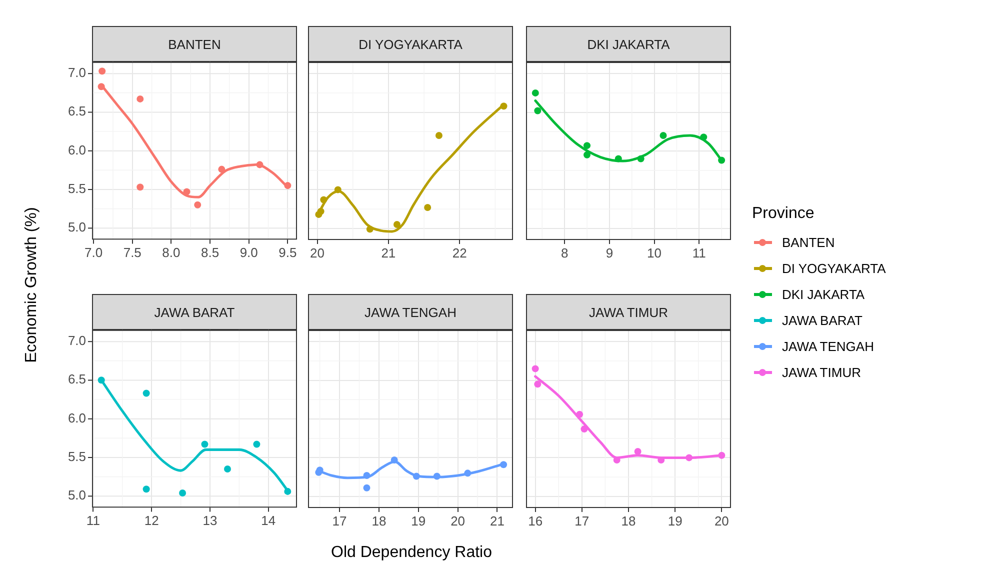 The height and width of the screenshot is (577, 983). What do you see at coordinates (410, 312) in the screenshot?
I see `chart-title: JAWA TENGAH` at bounding box center [410, 312].